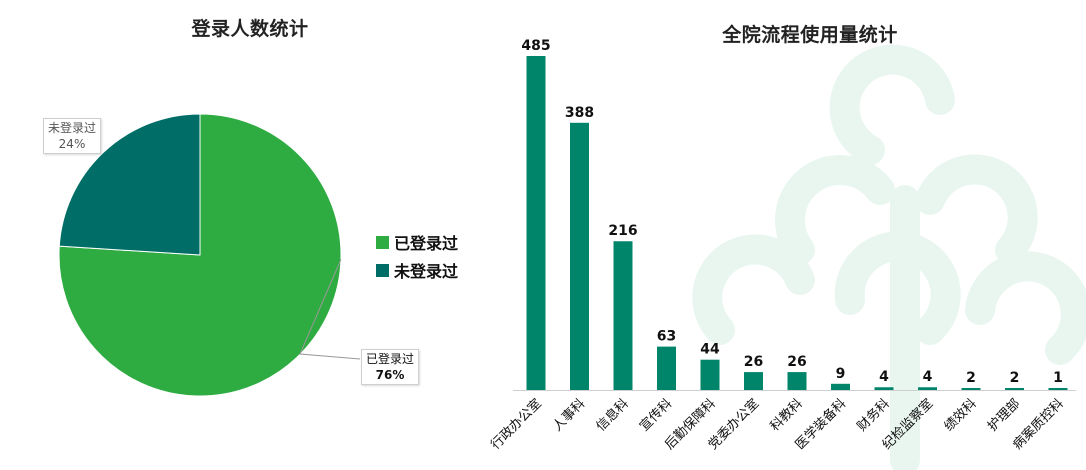 Image resolution: width=1086 pixels, height=470 pixels. Describe the element at coordinates (569, 415) in the screenshot. I see `bar-category-label-2: 人事科` at that location.